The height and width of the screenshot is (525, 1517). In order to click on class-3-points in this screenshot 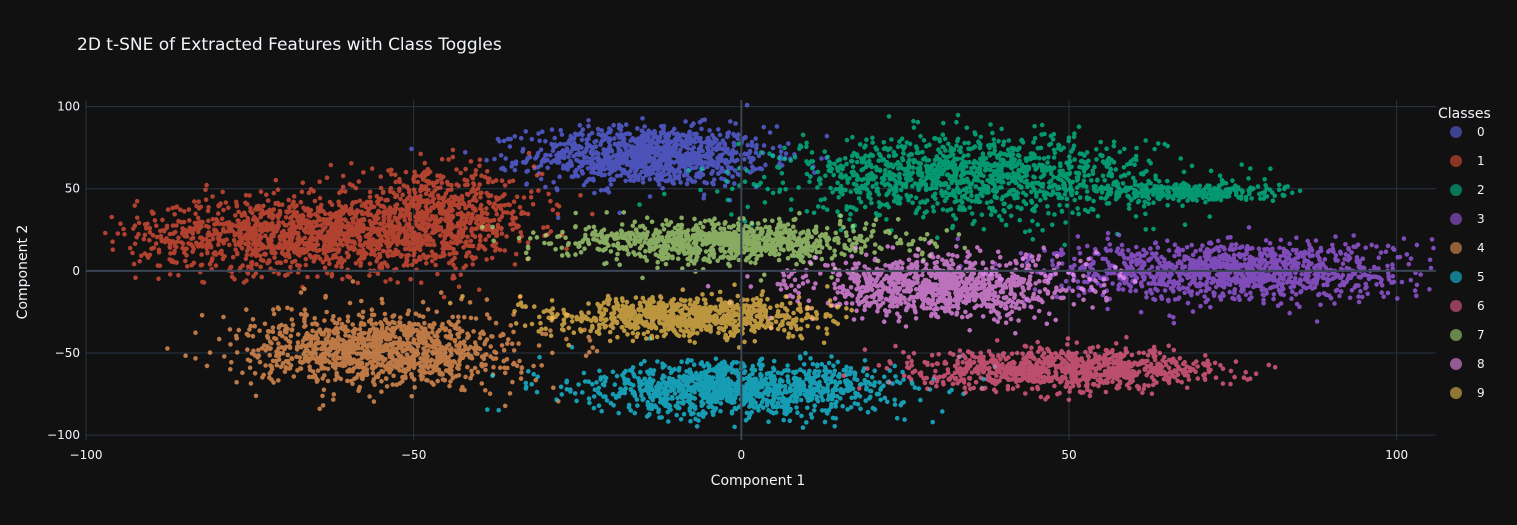, I will do `click(1195, 275)`.